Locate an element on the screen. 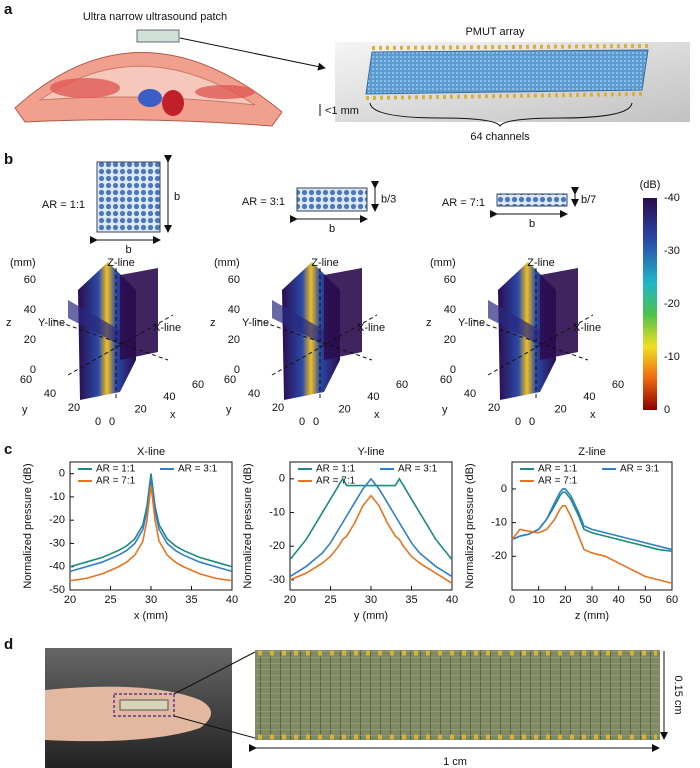 The width and height of the screenshot is (700, 768). panel-label: b is located at coordinates (8, 159).